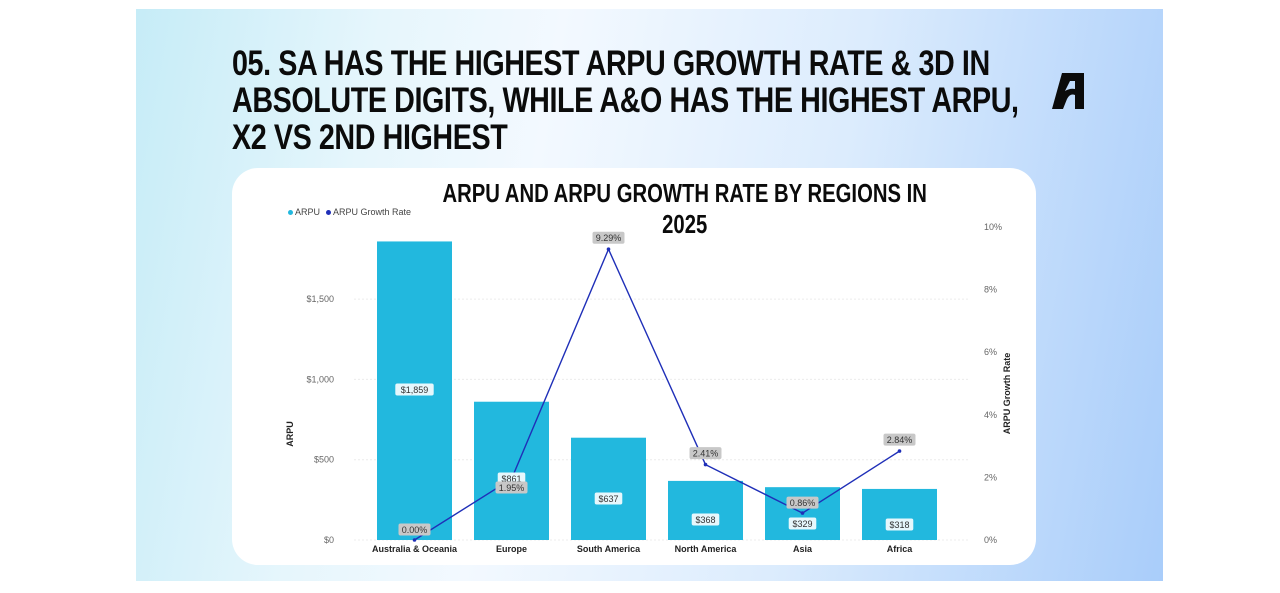 The image size is (1280, 593). What do you see at coordinates (290, 434) in the screenshot?
I see `left-axis-title: ARPU` at bounding box center [290, 434].